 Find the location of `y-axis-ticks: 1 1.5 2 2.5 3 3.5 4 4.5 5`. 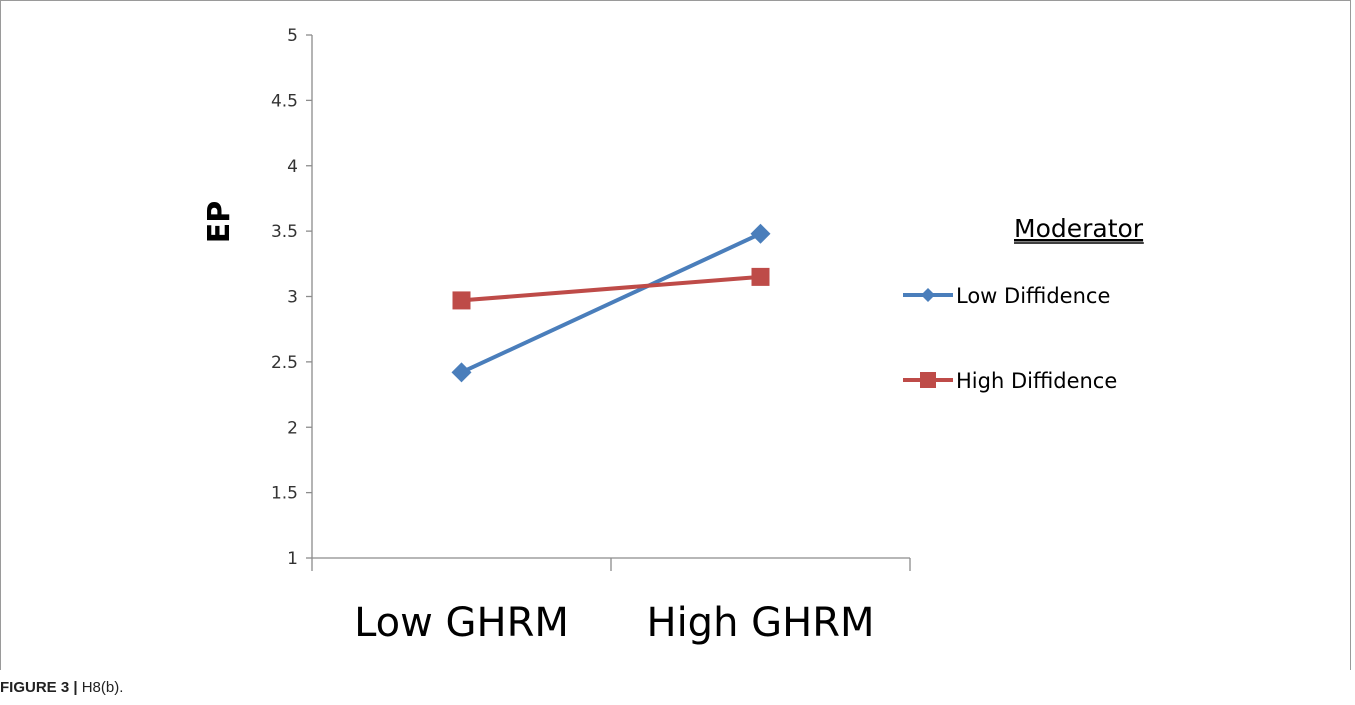

y-axis-ticks: 1 1.5 2 2.5 3 3.5 4 4.5 5 is located at coordinates (291, 297).